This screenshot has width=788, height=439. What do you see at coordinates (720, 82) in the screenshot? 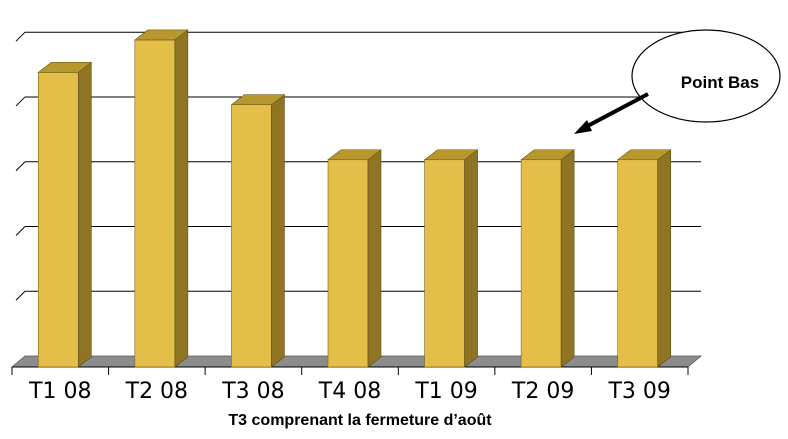
I see `callout-label: Point Bas` at bounding box center [720, 82].